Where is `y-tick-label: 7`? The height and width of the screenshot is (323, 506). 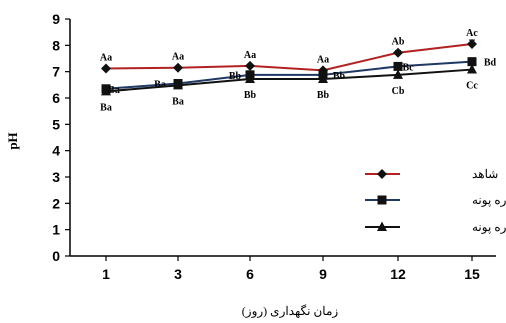 y-tick-label: 7 is located at coordinates (56, 72).